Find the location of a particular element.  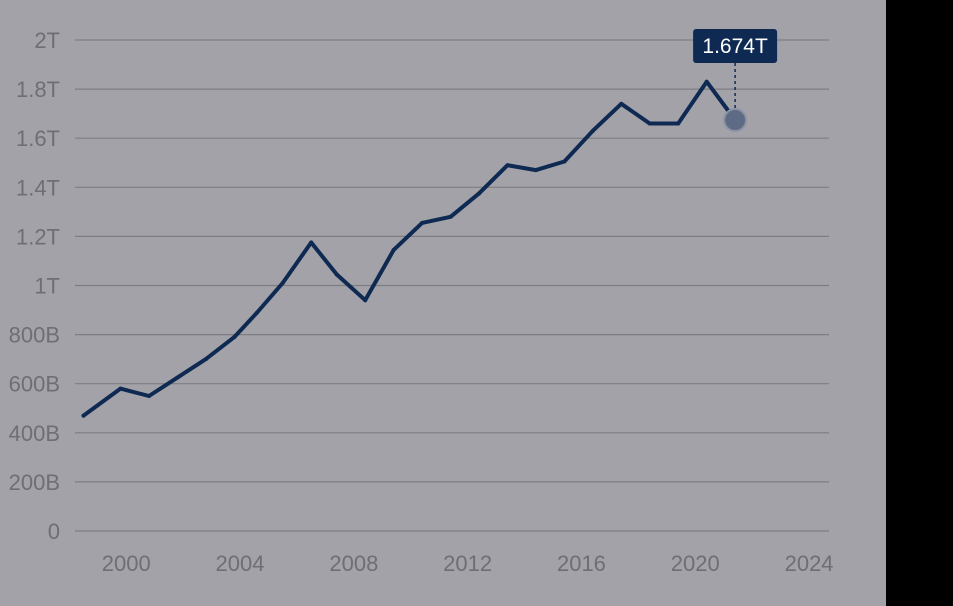

tooltip-value: 1.674T is located at coordinates (735, 46).